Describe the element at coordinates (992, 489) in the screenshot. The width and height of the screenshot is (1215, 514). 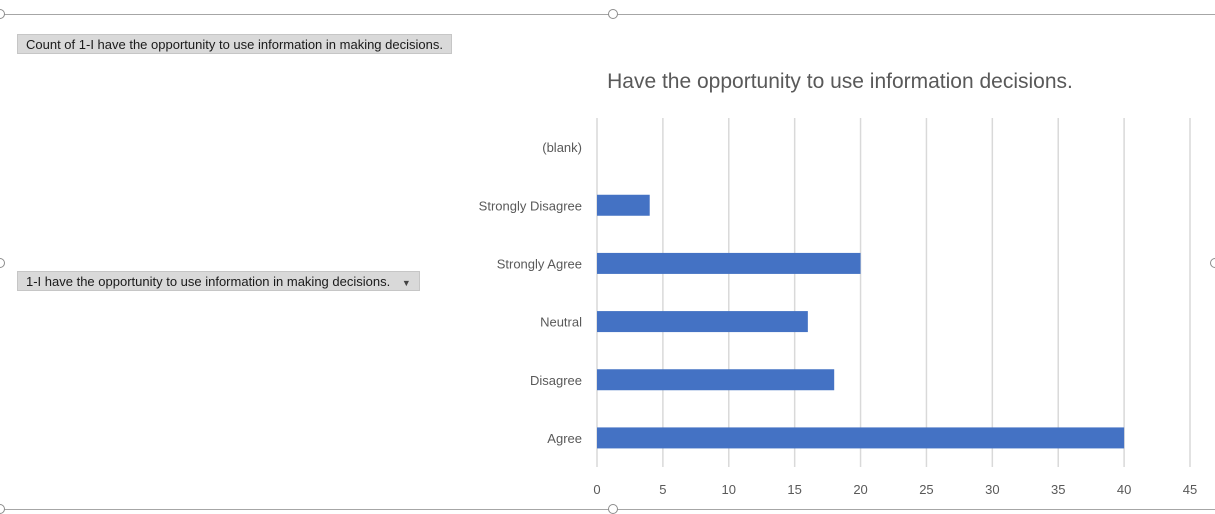
I see `x-tick-label: 30` at that location.